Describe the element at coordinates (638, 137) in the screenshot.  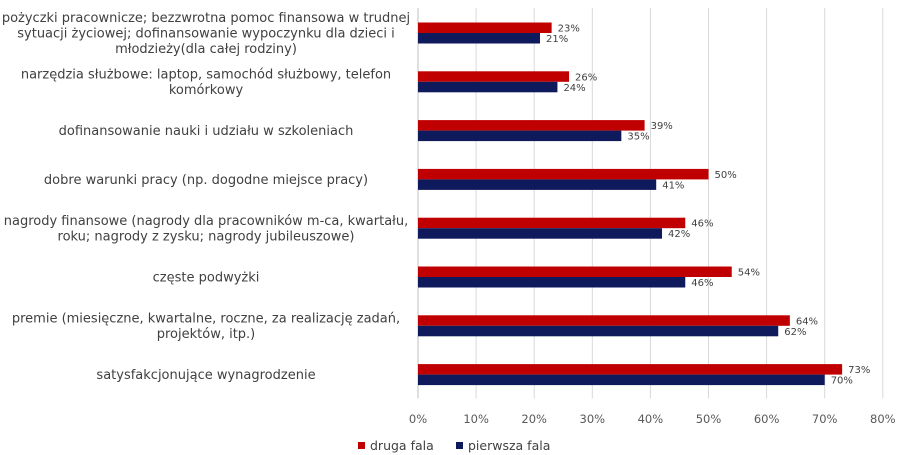
I see `data-label: 35%` at that location.